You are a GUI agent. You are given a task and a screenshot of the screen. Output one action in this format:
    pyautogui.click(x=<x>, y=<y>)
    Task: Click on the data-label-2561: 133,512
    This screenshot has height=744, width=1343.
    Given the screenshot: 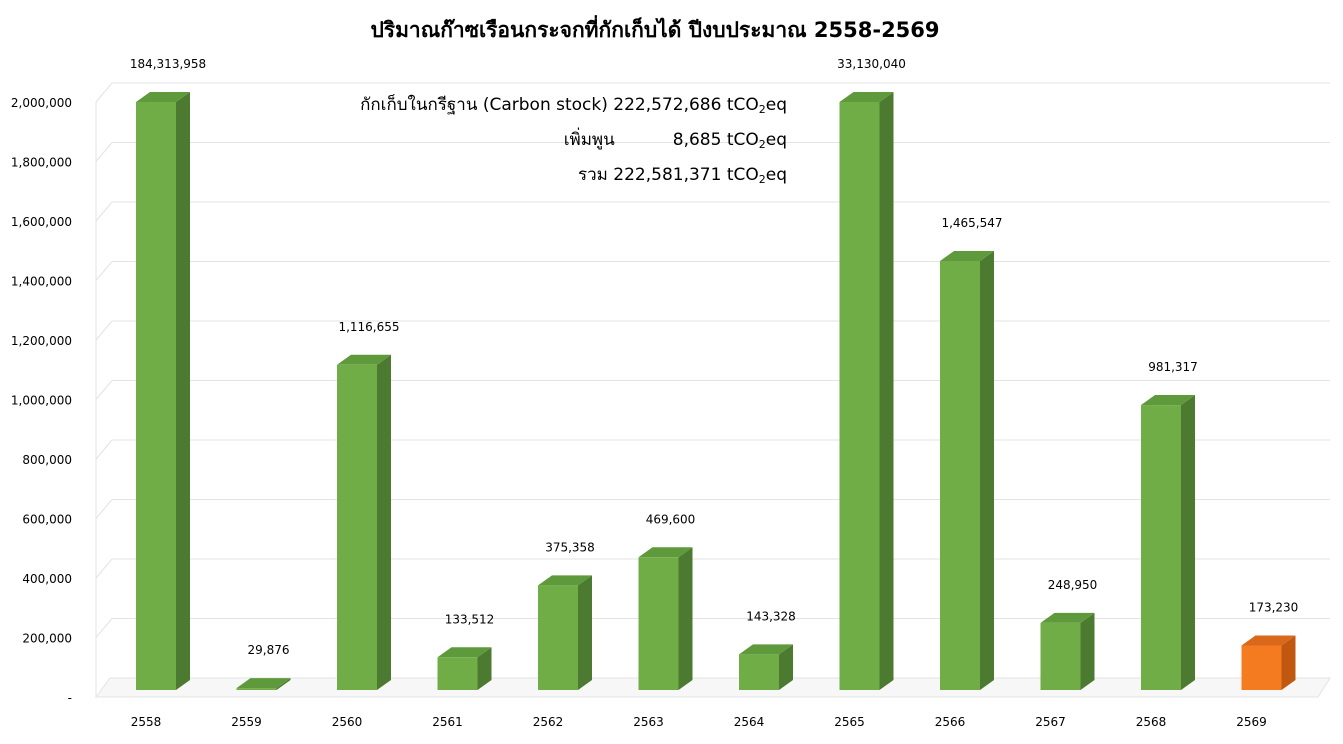 What is the action you would take?
    pyautogui.click(x=470, y=619)
    